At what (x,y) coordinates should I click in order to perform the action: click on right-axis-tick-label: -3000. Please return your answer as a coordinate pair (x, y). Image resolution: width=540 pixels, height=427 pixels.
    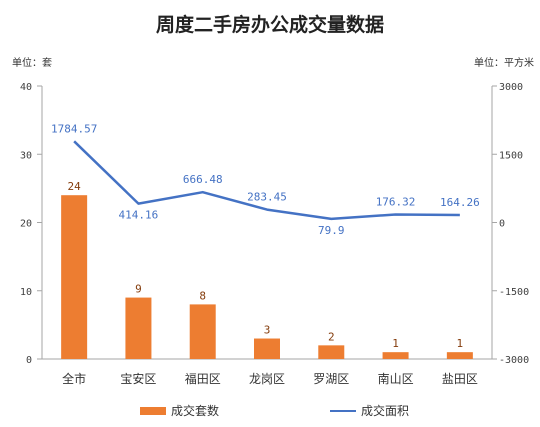
    Looking at the image, I should click on (514, 360).